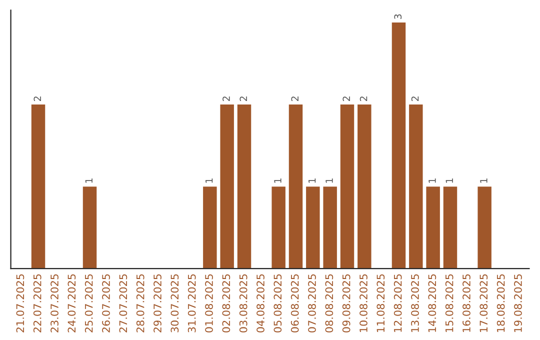 This screenshot has width=540, height=340. Describe the element at coordinates (106, 303) in the screenshot. I see `x-tick-label: 26.07.2025` at that location.